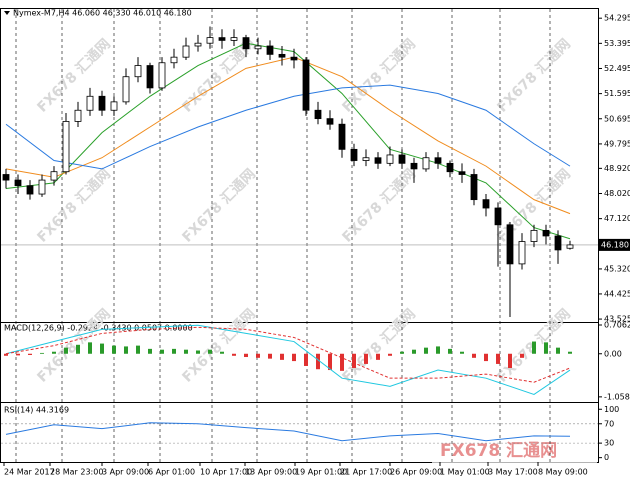 The image size is (630, 490). What do you see at coordinates (226, 472) in the screenshot?
I see `x-tick-label: 10 Apr 17:00` at bounding box center [226, 472].